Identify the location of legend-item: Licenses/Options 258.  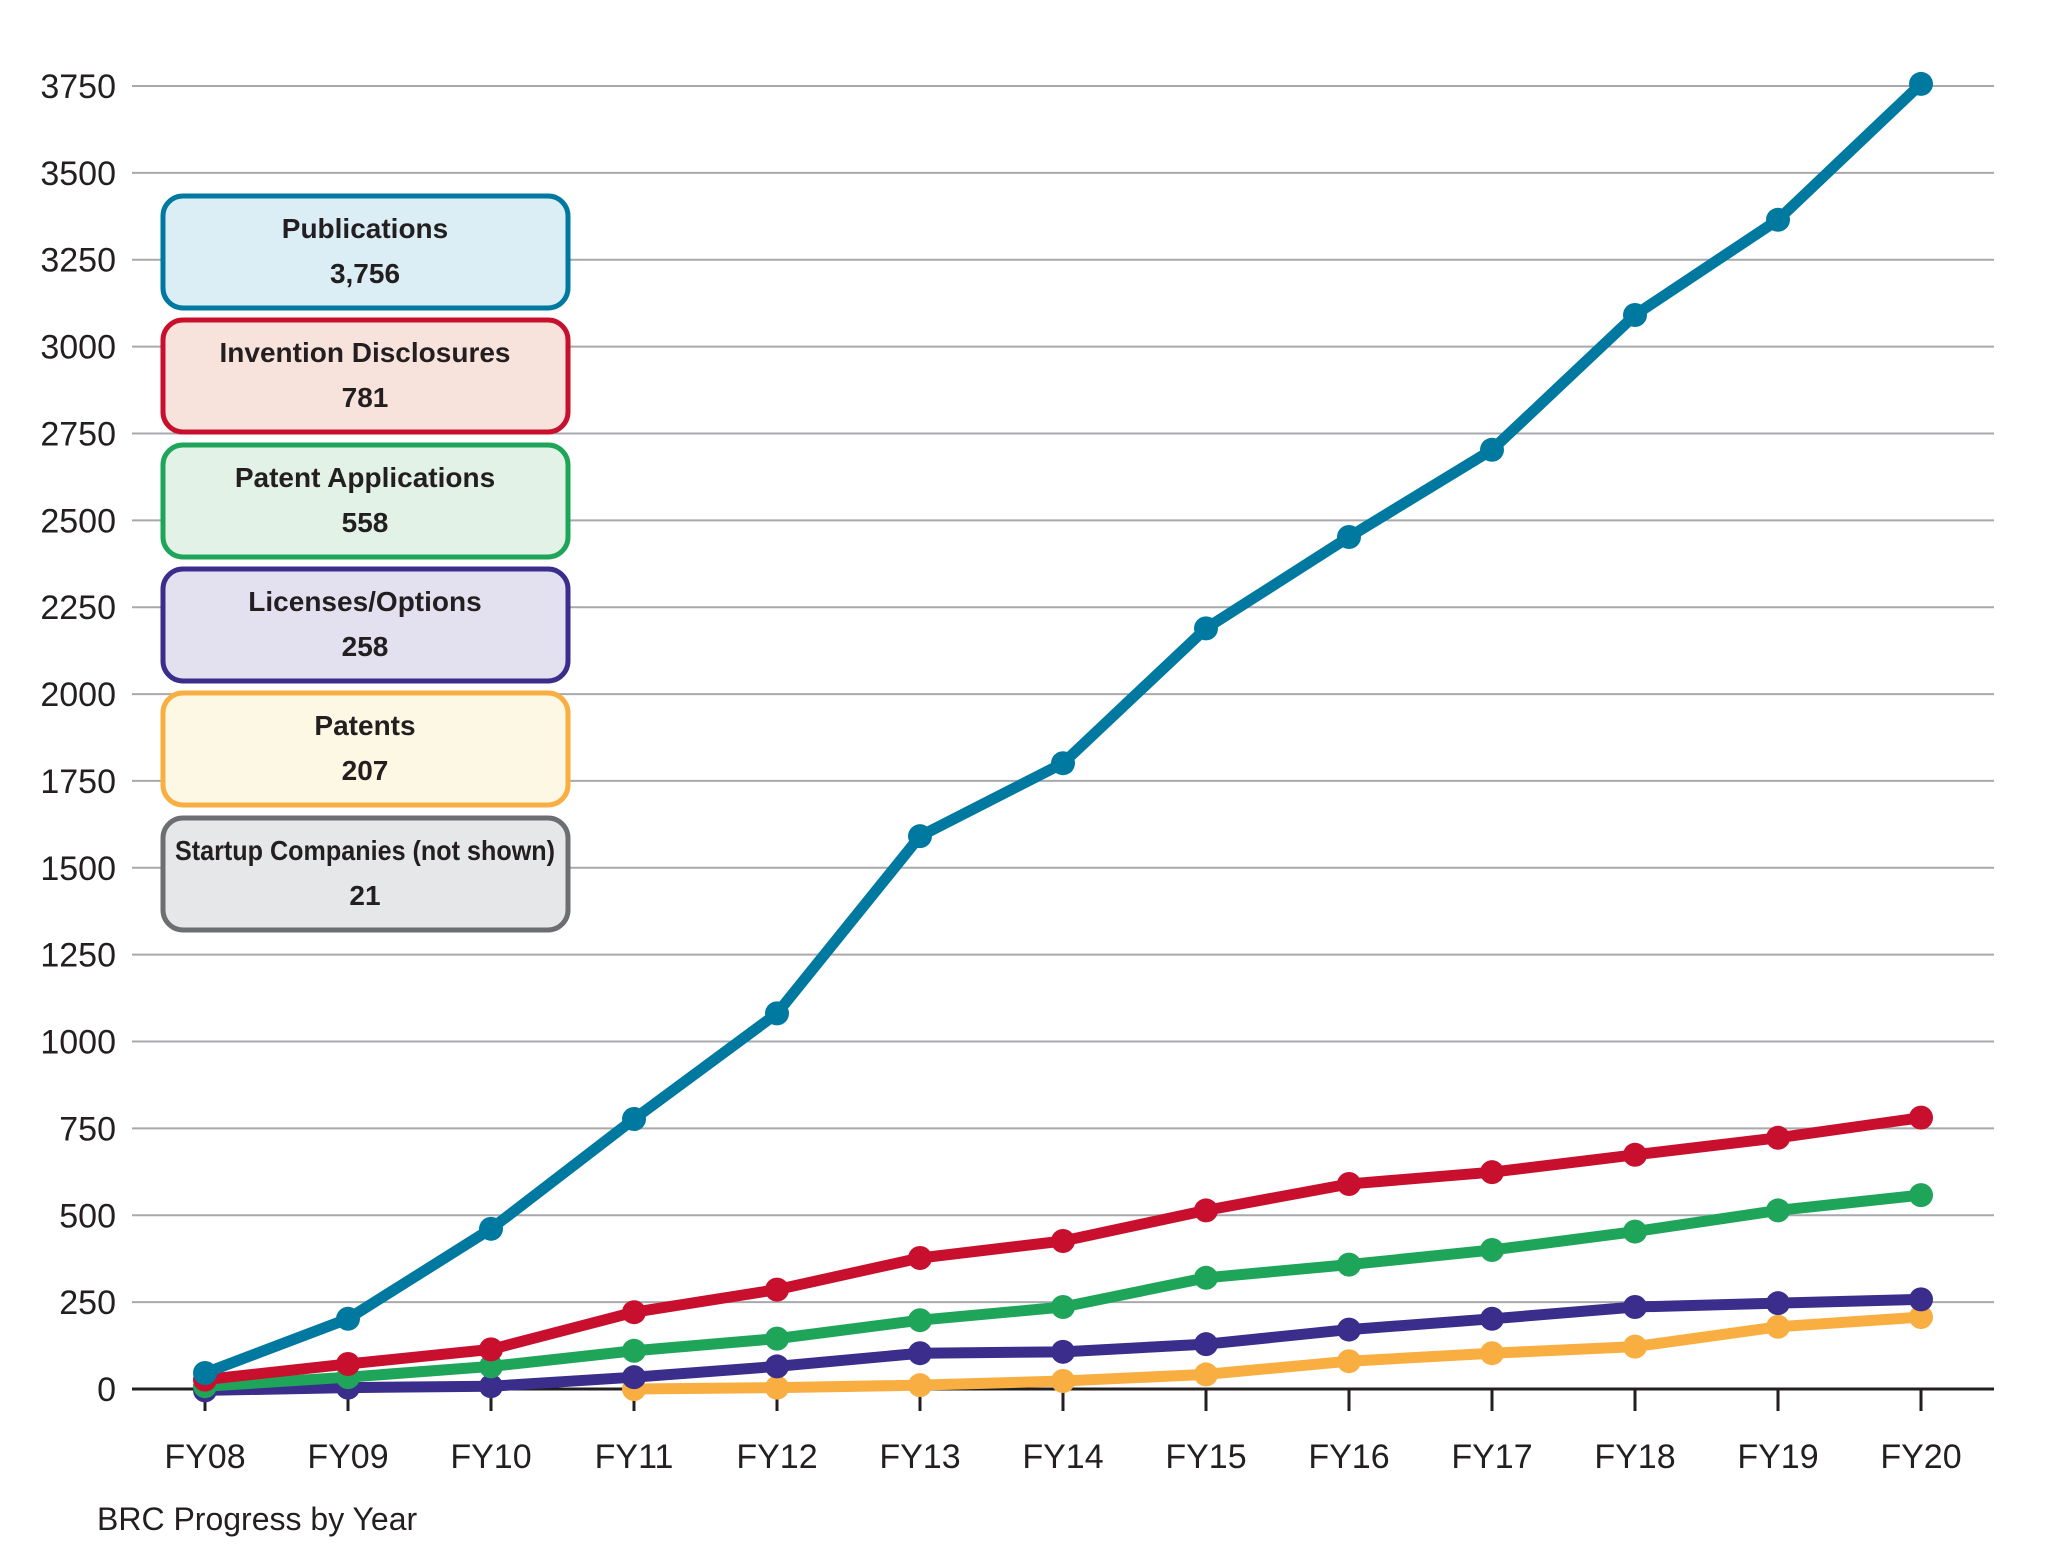
(365, 625).